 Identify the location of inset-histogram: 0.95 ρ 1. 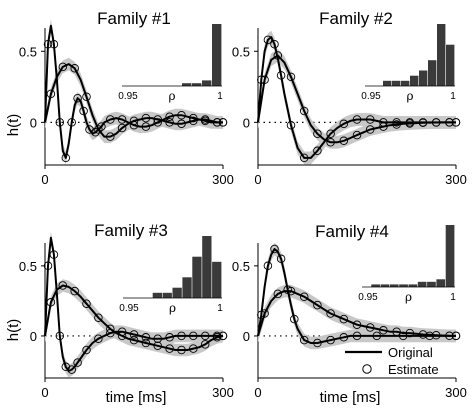
(407, 264).